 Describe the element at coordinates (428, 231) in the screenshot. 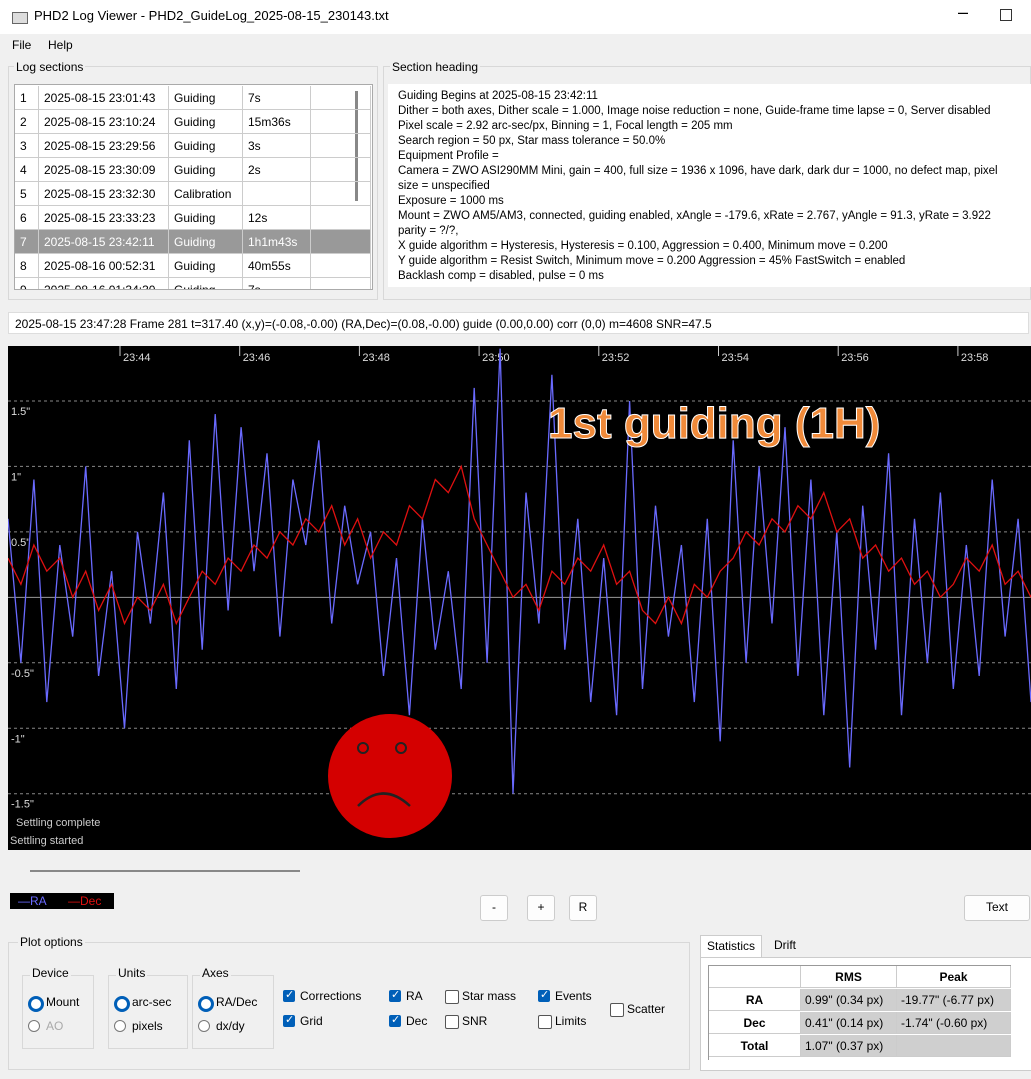

I see `heading-line: parity = ?/?,` at that location.